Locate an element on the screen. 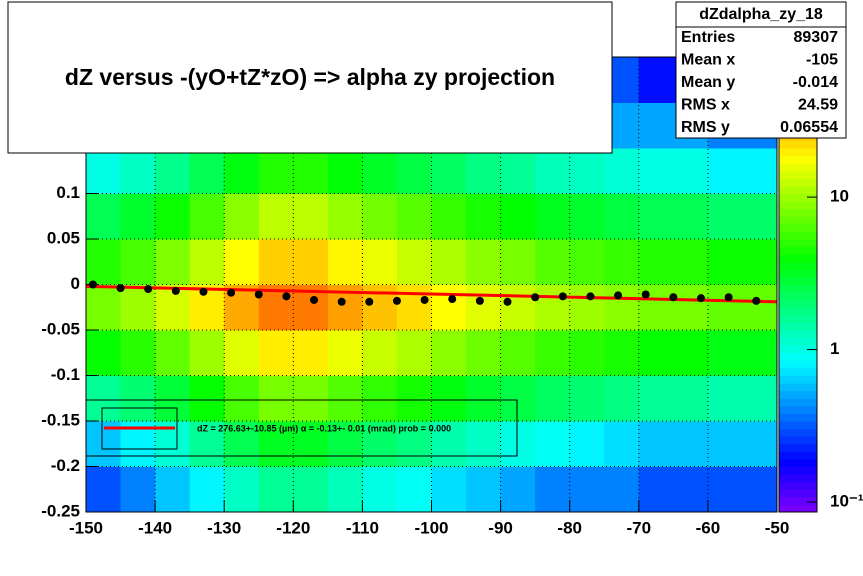  x-tick-label: -140 is located at coordinates (155, 527).